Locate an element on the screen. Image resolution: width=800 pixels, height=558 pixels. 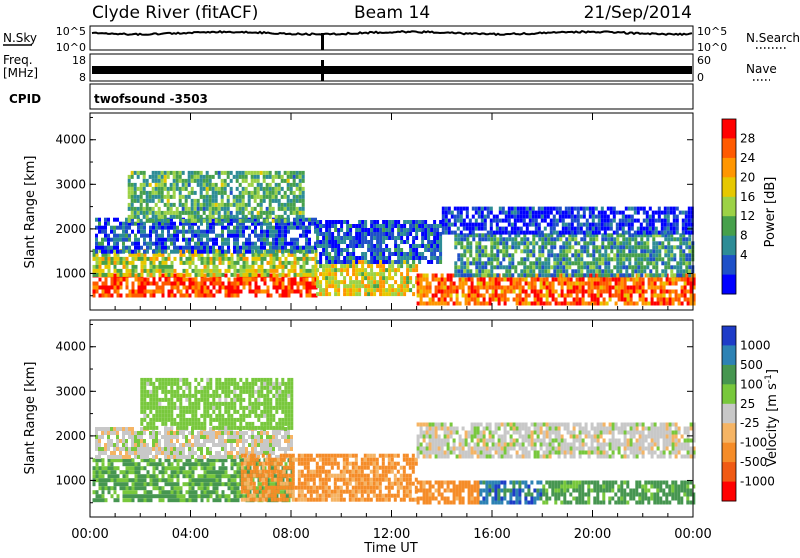
colorbar-tick-label: 24 is located at coordinates (747, 158).